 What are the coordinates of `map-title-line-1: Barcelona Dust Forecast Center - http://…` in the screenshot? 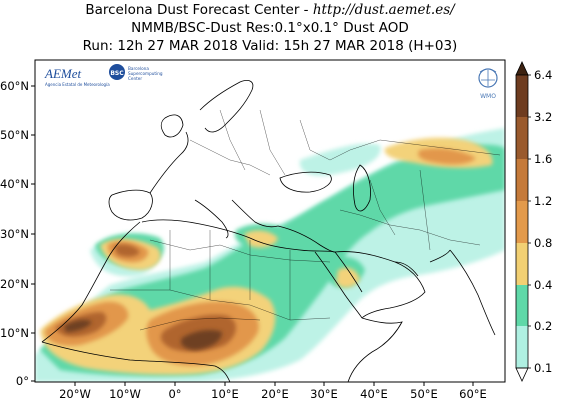 It's located at (270, 10).